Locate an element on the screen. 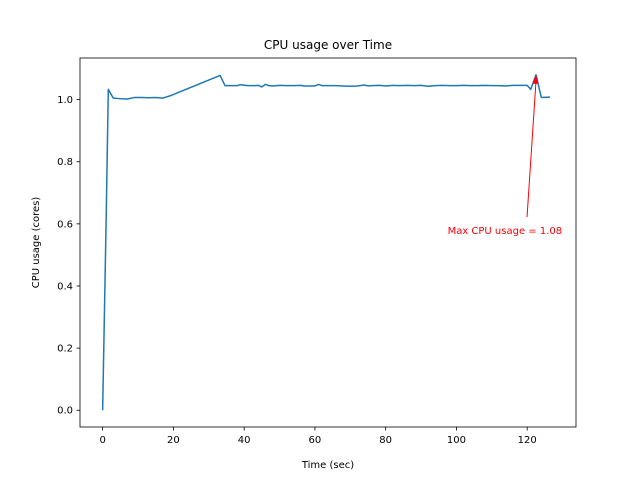 This screenshot has height=484, width=640. y-tick-label: 0.2 is located at coordinates (65, 349).